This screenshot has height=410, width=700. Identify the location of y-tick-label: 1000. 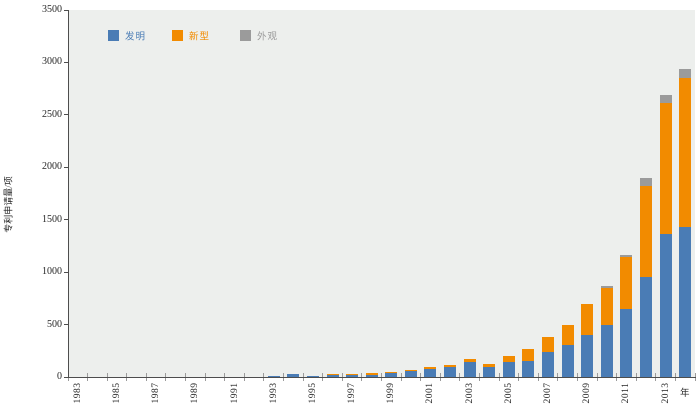
(52, 272).